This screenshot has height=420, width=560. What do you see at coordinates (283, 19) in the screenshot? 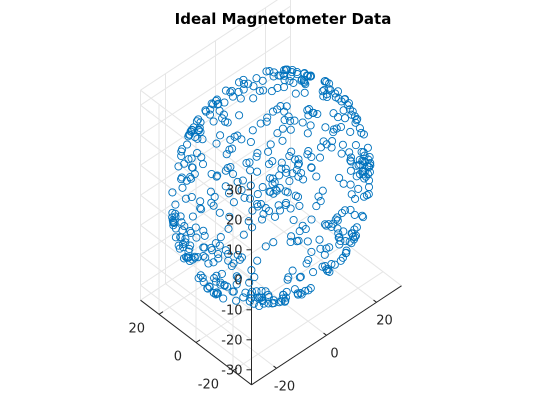
I see `chart-title: Ideal Magnetometer Data` at bounding box center [283, 19].